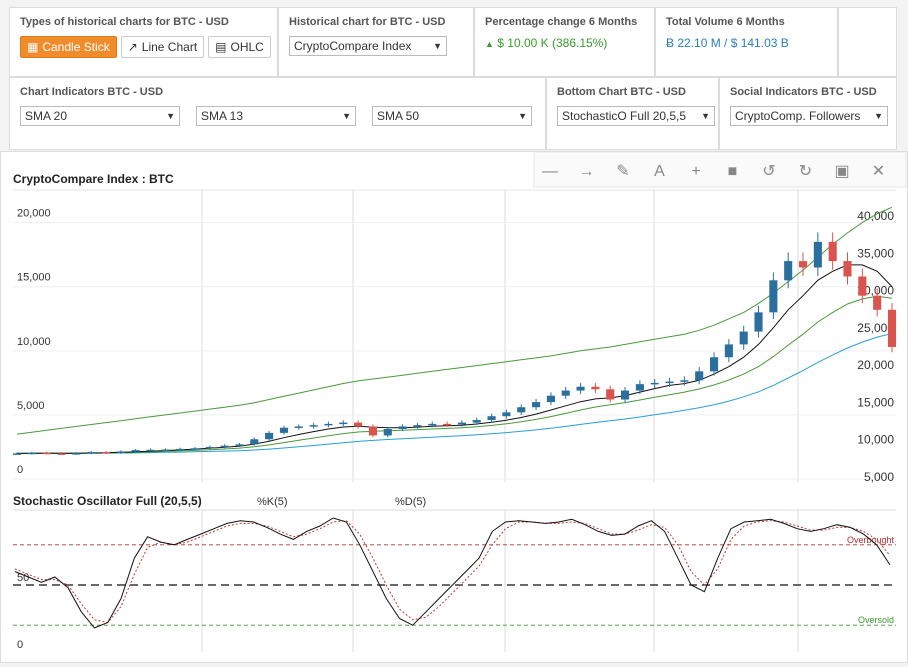 This screenshot has width=908, height=667. What do you see at coordinates (20, 470) in the screenshot?
I see `left-tick-0: 0` at bounding box center [20, 470].